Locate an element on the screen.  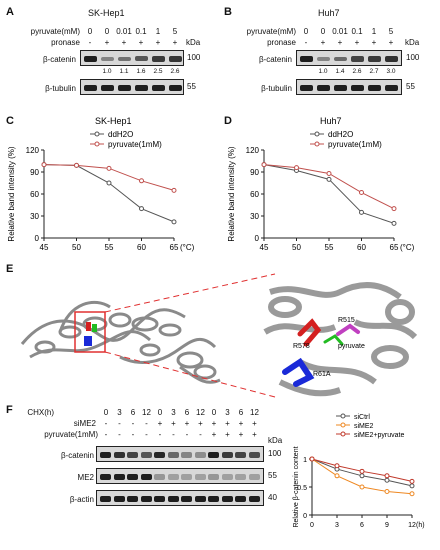
col-label: 3 is located at coordinates (173, 412).